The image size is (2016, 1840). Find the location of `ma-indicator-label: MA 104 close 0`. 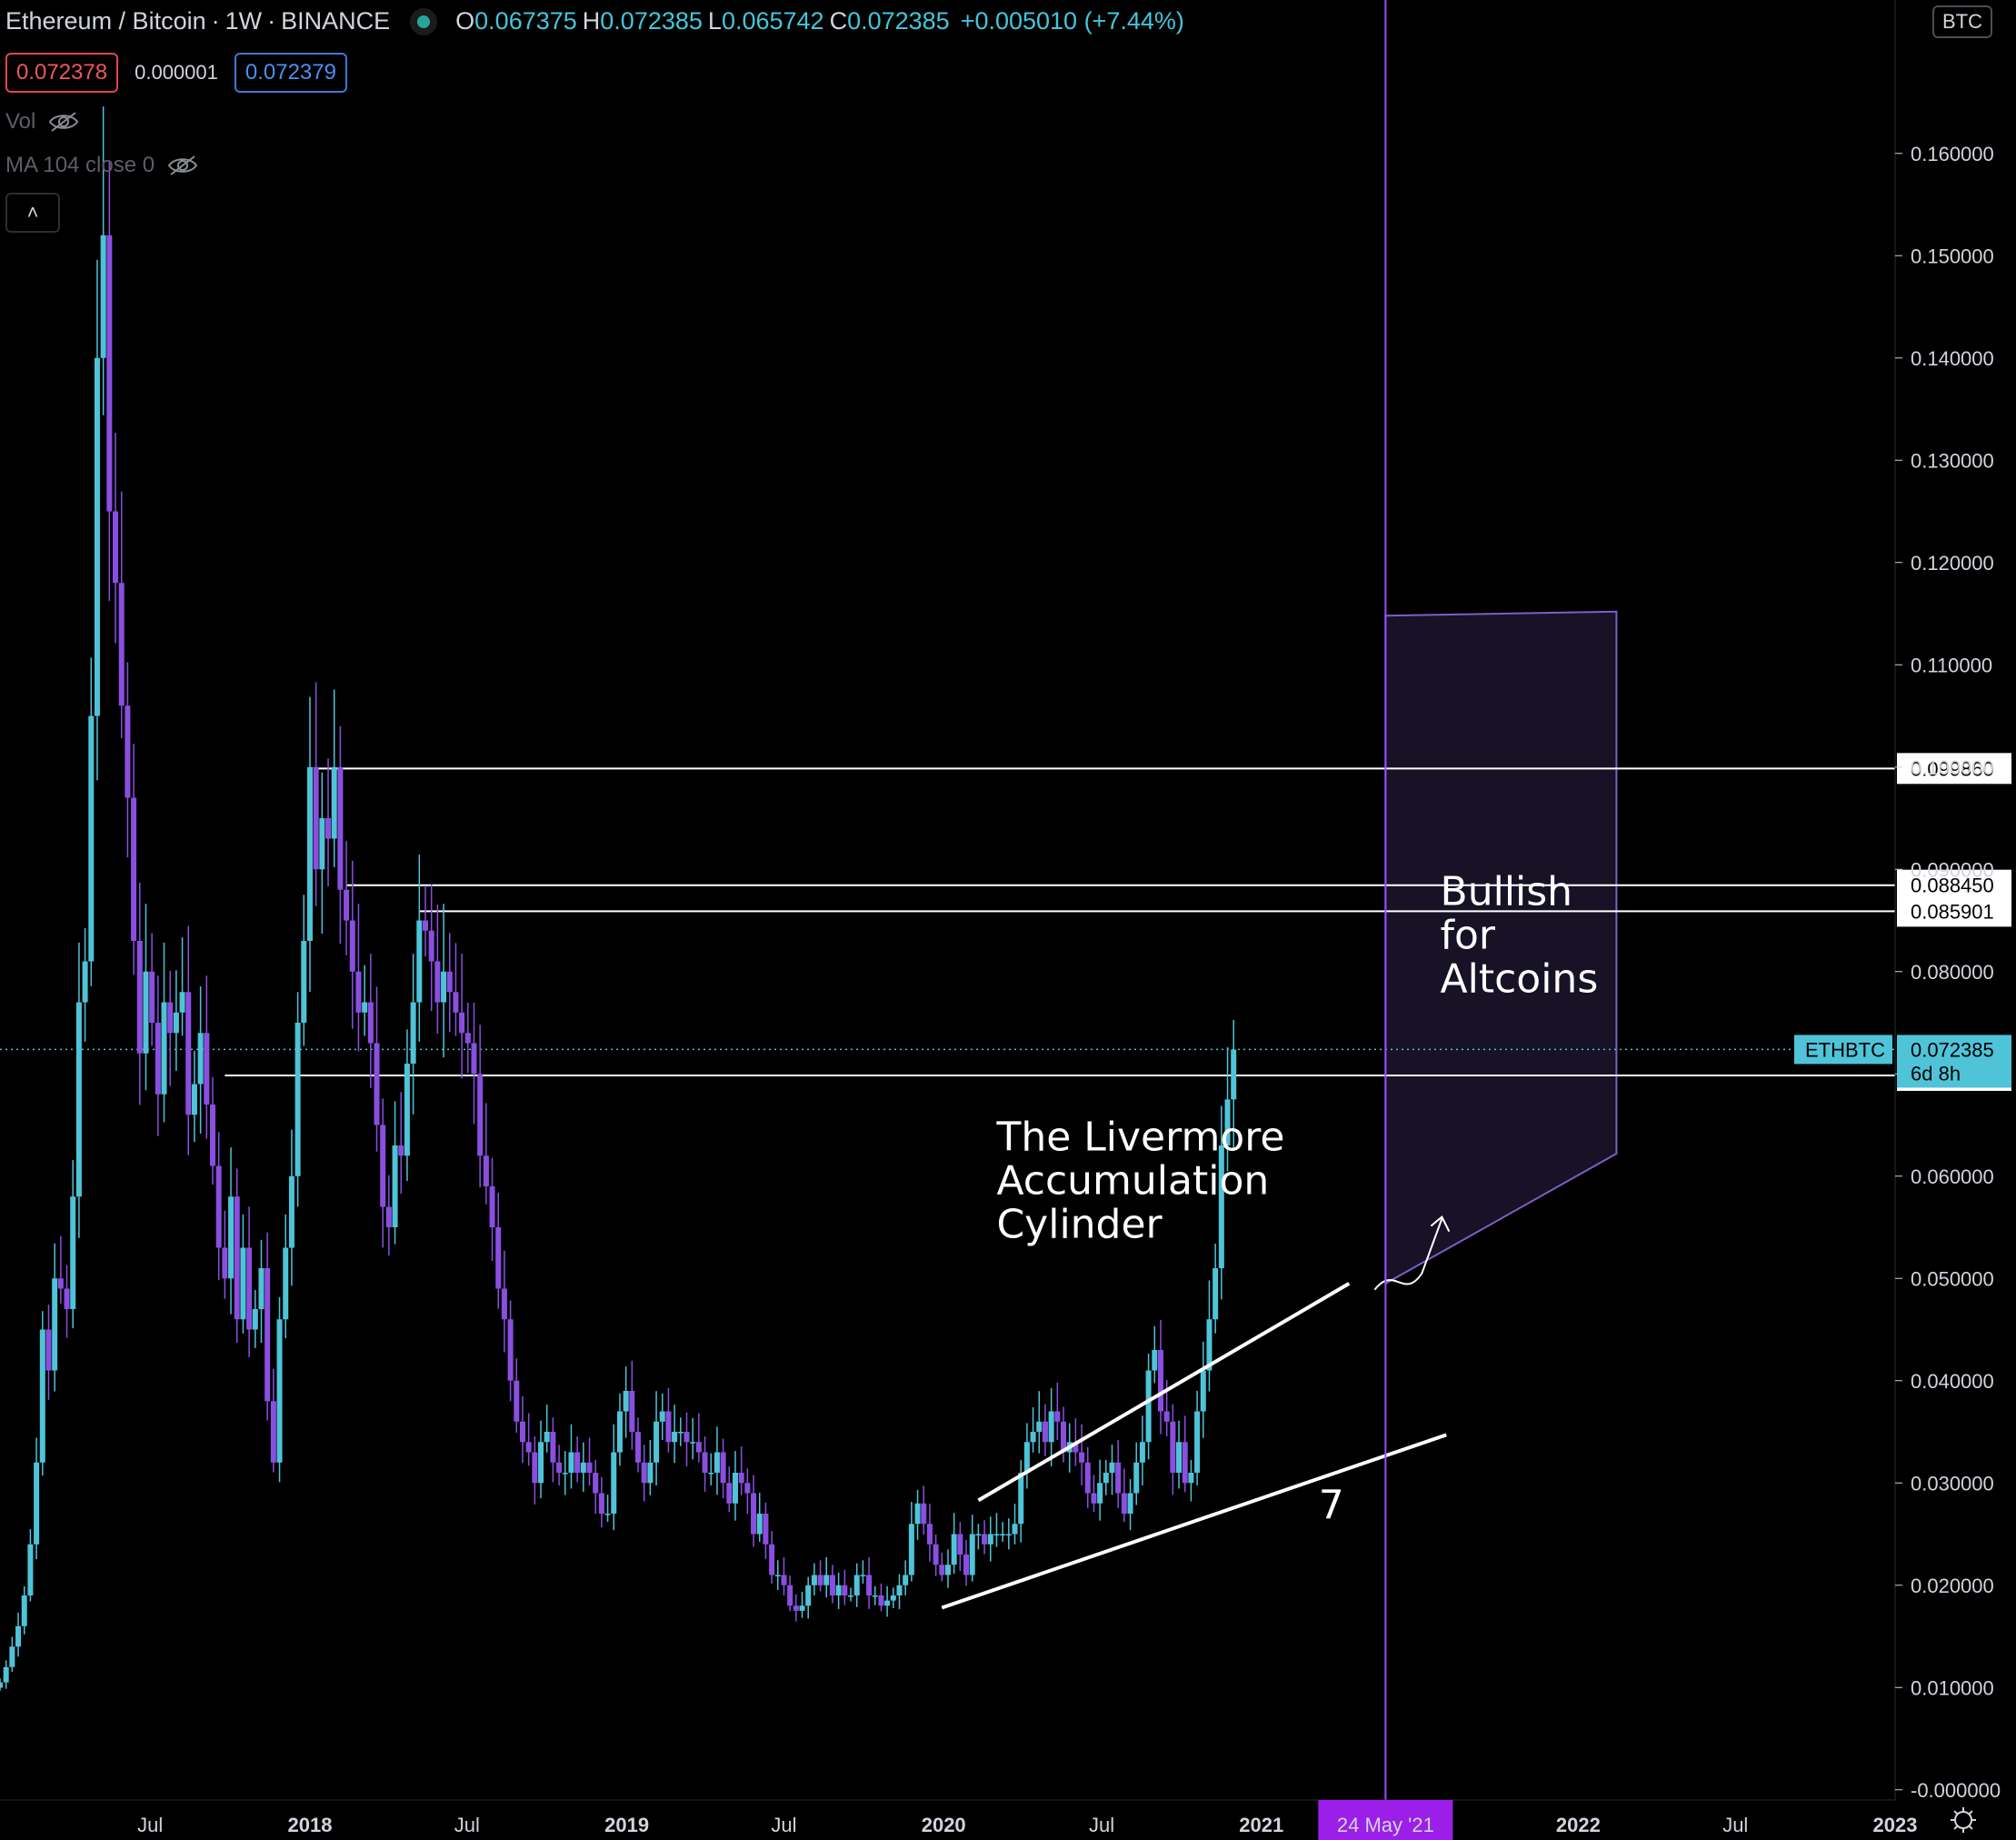

ma-indicator-label: MA 104 close 0 is located at coordinates (80, 165).